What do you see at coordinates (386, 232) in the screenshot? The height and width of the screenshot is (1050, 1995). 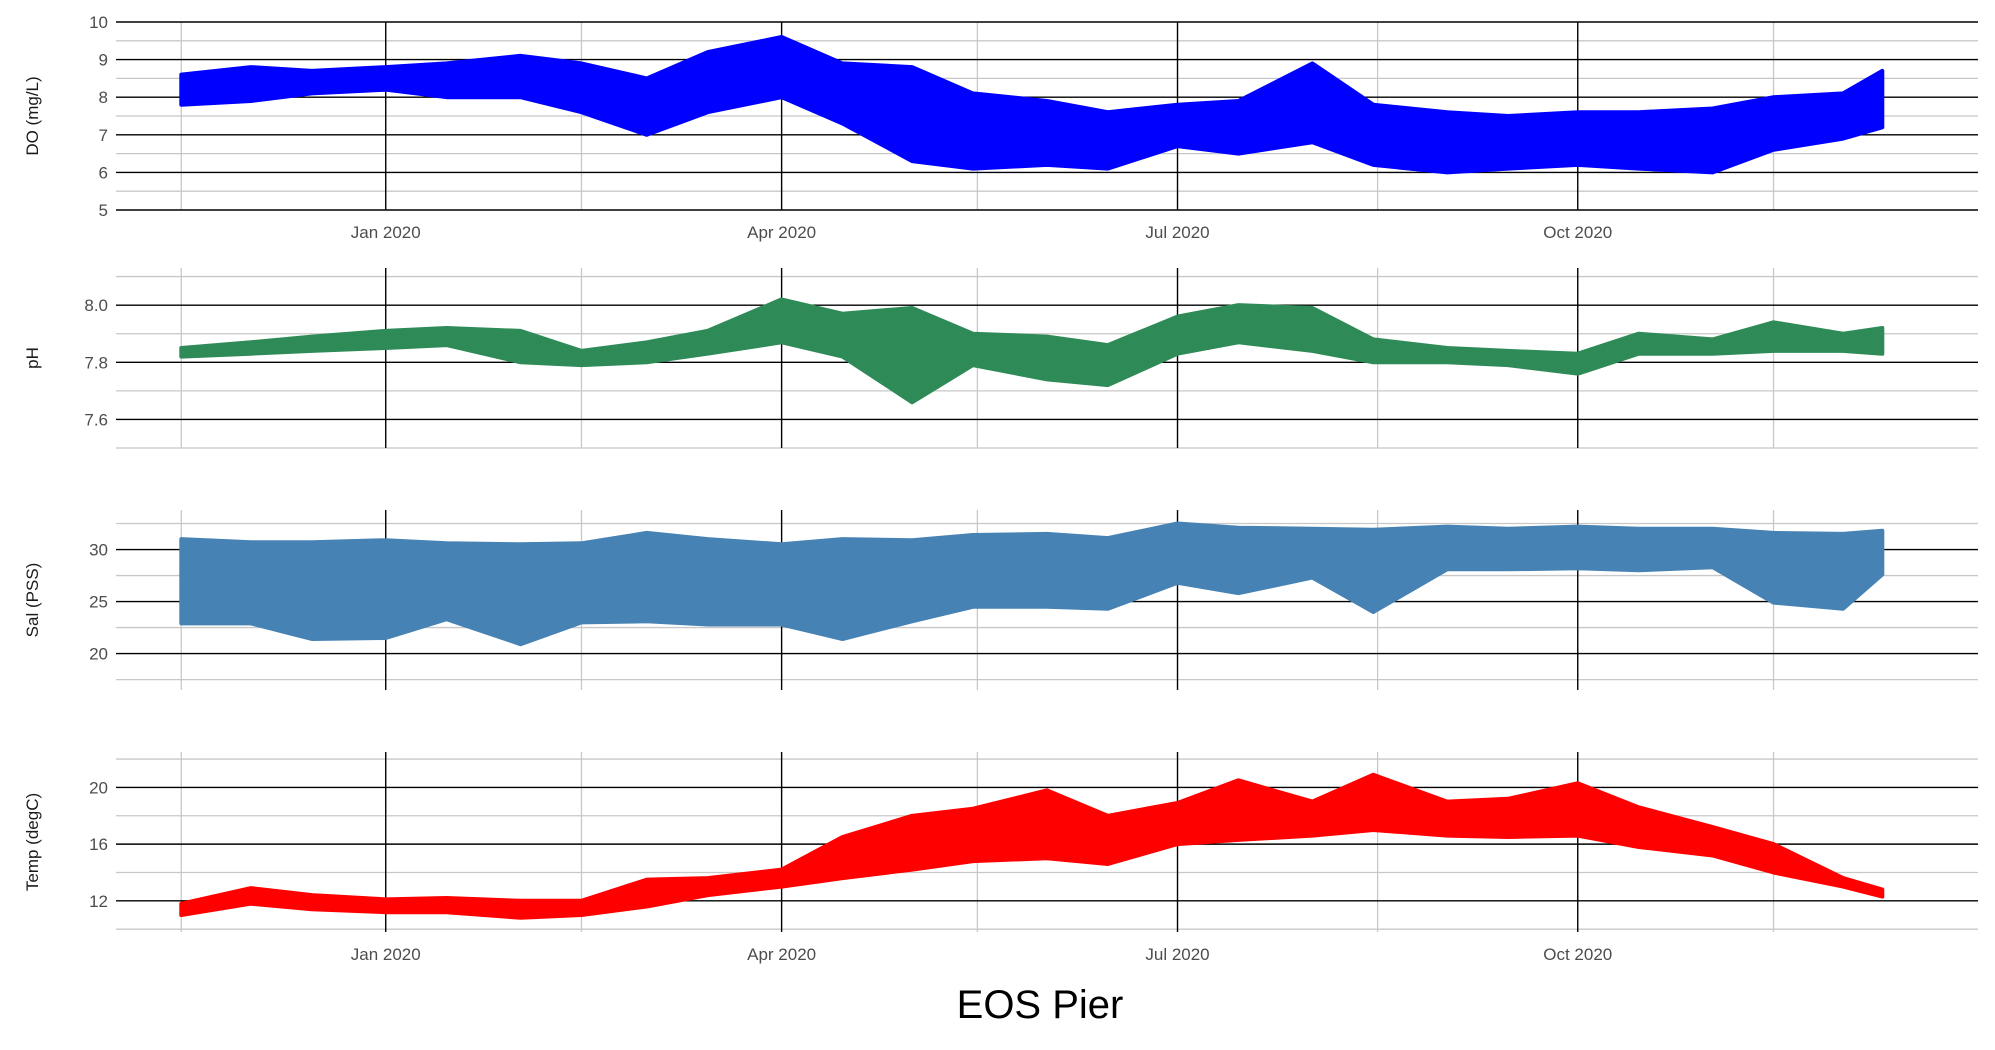 I see `do-xtick-label: Jan 2020` at bounding box center [386, 232].